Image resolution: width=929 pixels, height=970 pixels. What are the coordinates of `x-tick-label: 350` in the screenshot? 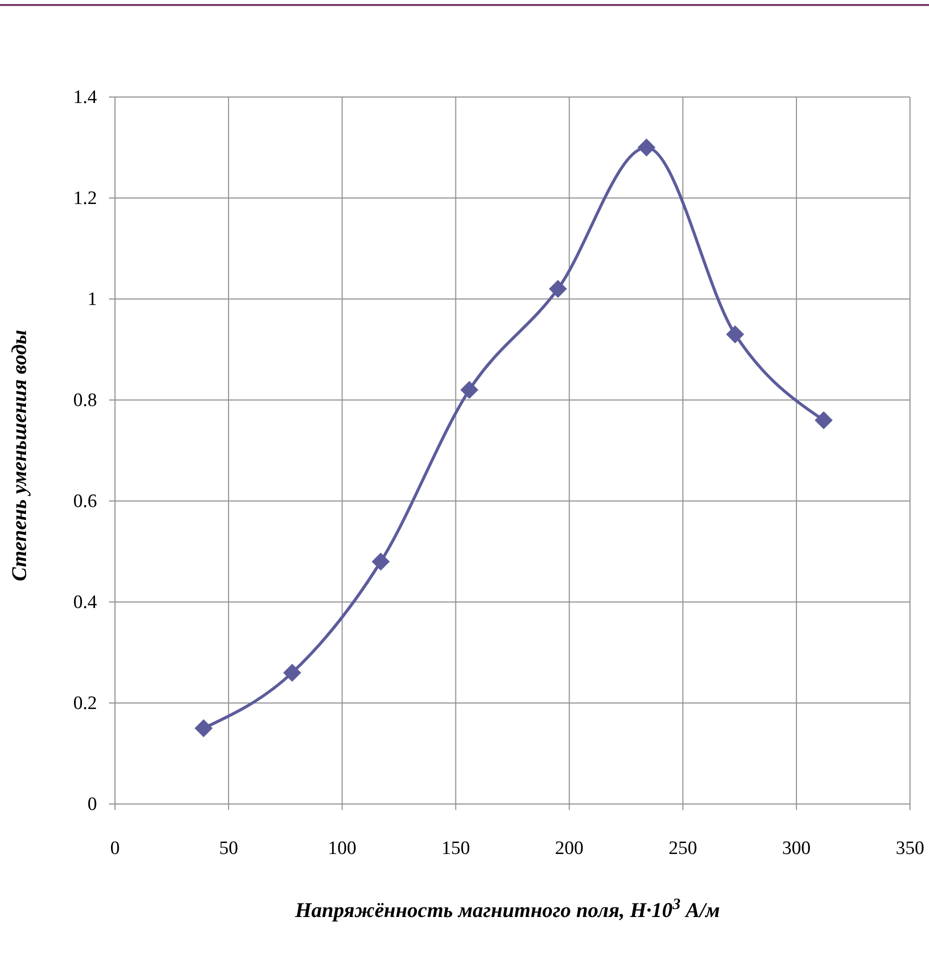 It's located at (910, 848).